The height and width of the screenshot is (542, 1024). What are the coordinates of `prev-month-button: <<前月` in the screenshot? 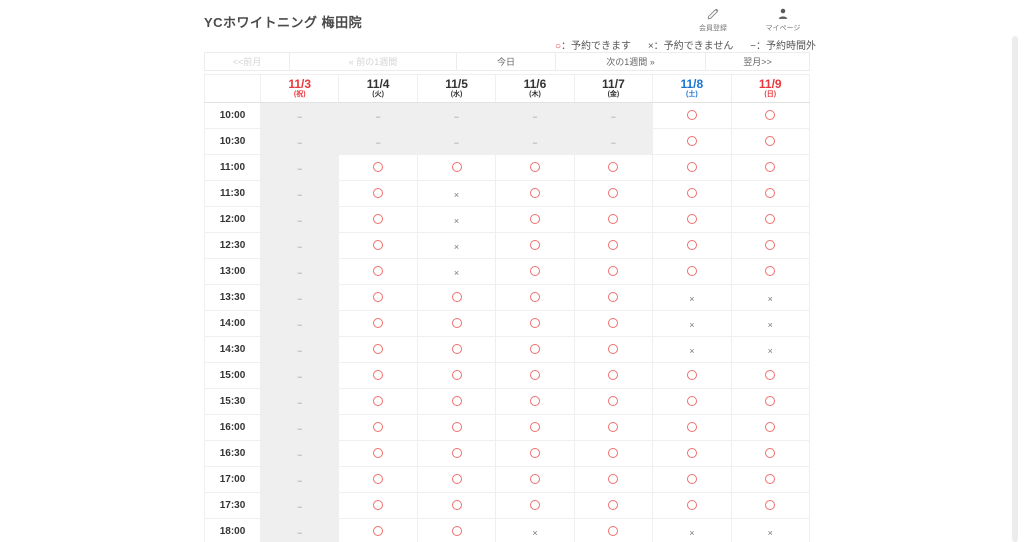 It's located at (247, 61).